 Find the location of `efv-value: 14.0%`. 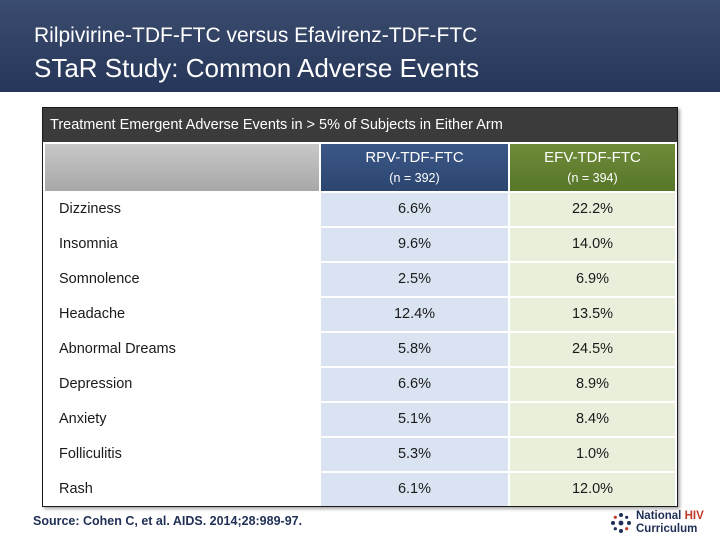

efv-value: 14.0% is located at coordinates (592, 244).